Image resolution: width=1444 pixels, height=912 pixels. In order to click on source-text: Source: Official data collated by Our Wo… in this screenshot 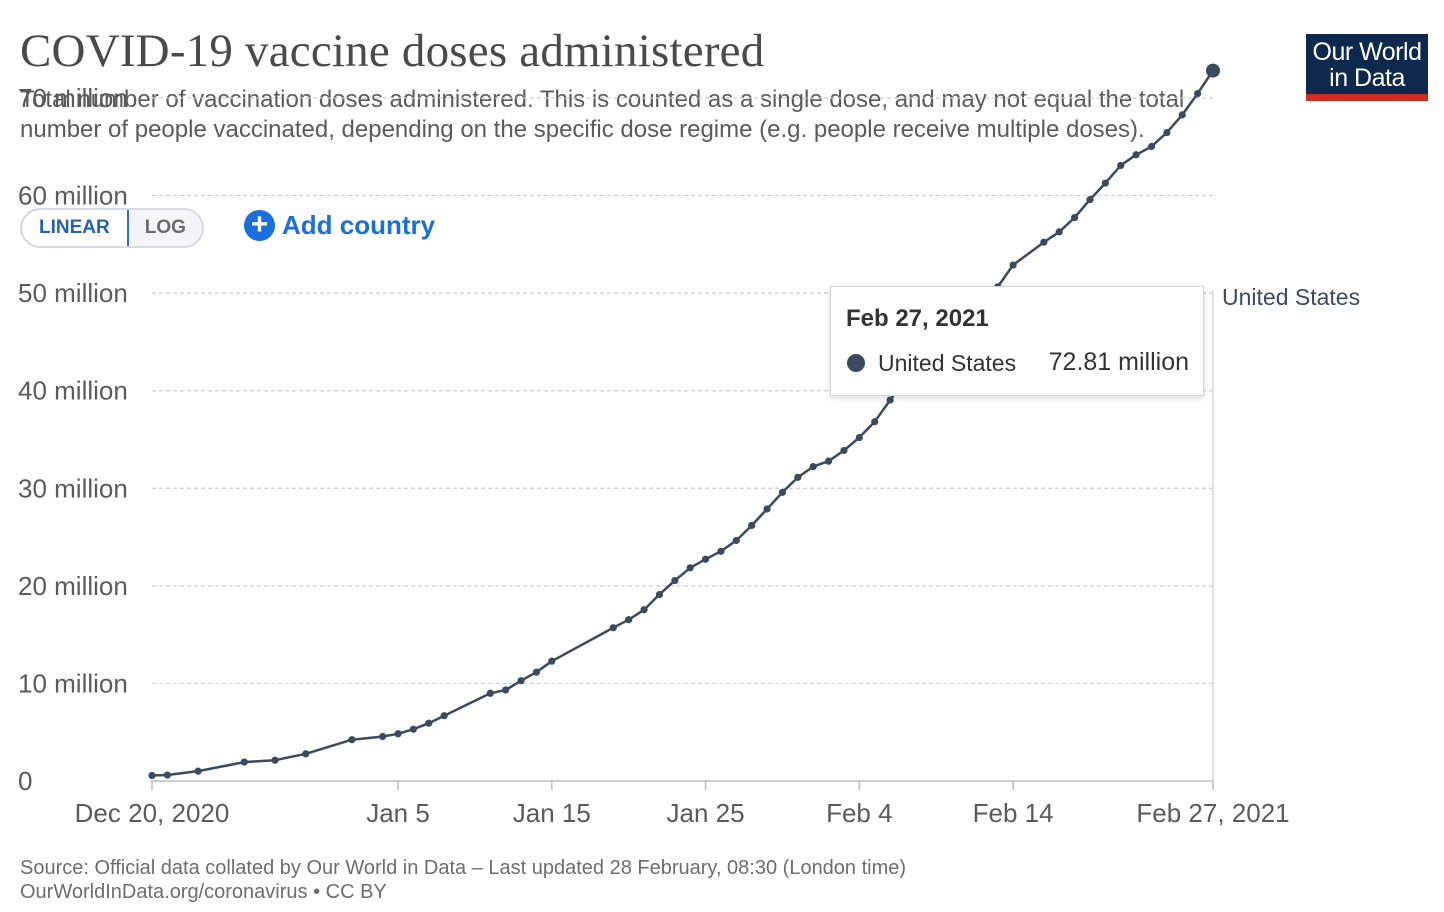, I will do `click(463, 868)`.